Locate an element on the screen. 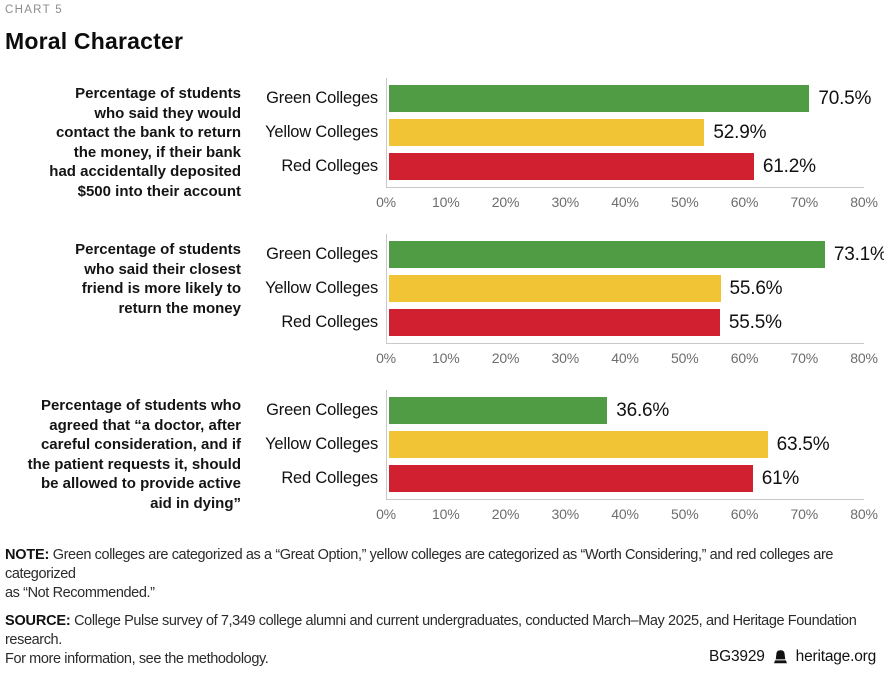  bar-row: 63.5% is located at coordinates (625, 444).